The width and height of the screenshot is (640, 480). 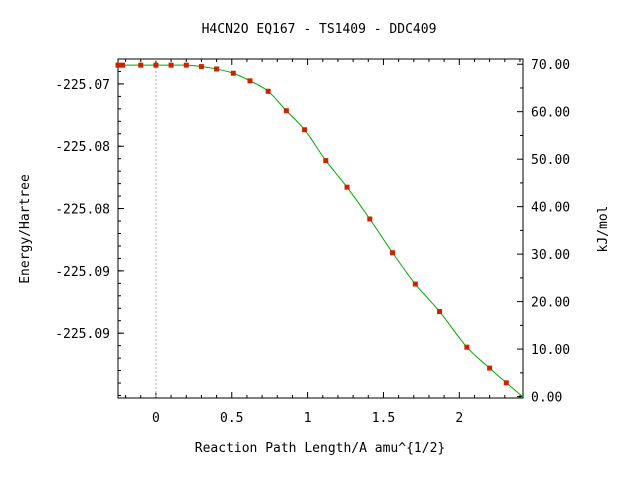 I want to click on x-tick-label: 2, so click(x=459, y=418).